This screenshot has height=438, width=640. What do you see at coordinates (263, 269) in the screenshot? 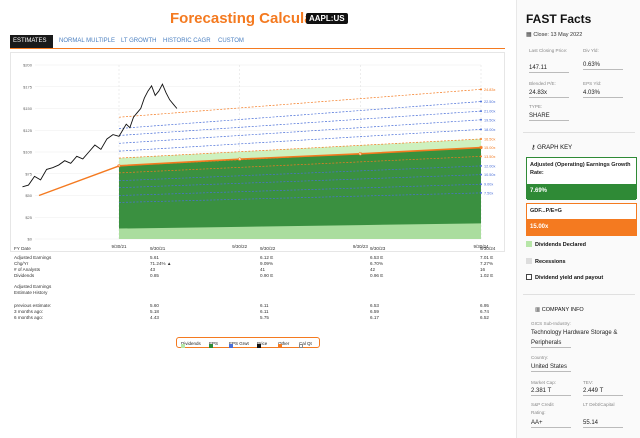
I see `cell: 41` at bounding box center [263, 269].